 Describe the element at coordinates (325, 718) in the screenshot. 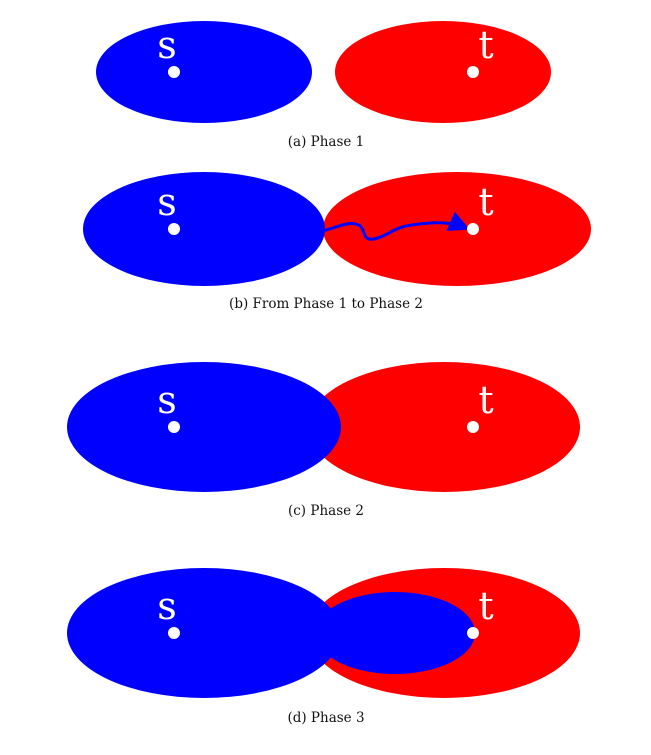

I see `panel-caption: (d) Phase 3` at that location.